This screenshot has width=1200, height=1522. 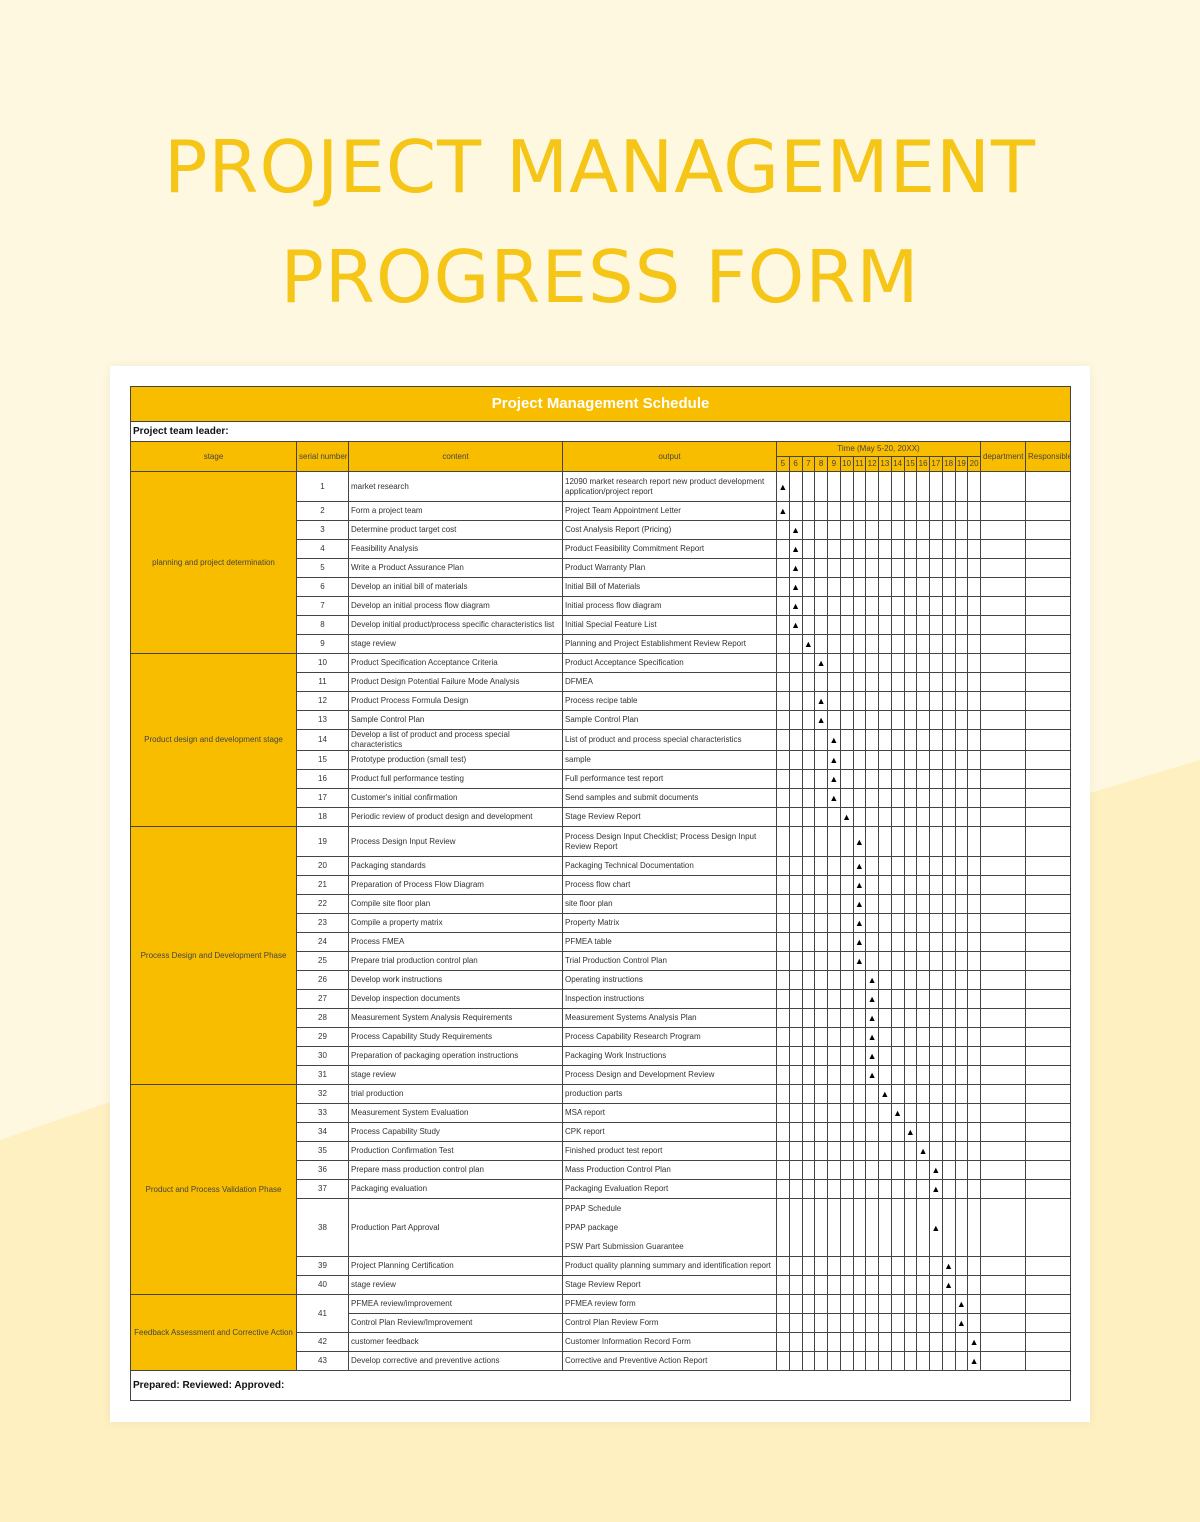 I want to click on content-cell: Project Planning Certification, so click(x=455, y=1266).